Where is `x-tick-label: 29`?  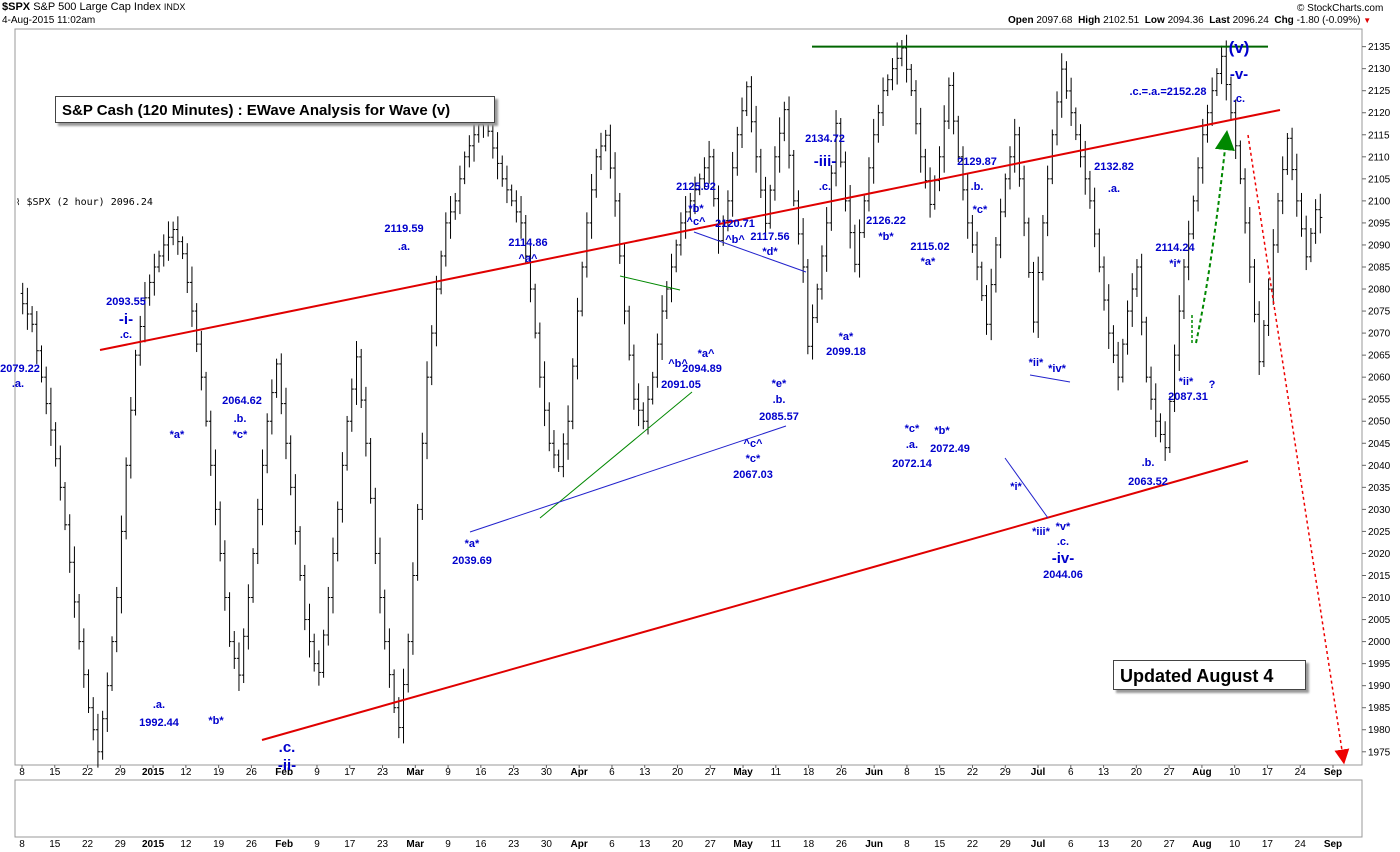
x-tick-label: 29 is located at coordinates (121, 772).